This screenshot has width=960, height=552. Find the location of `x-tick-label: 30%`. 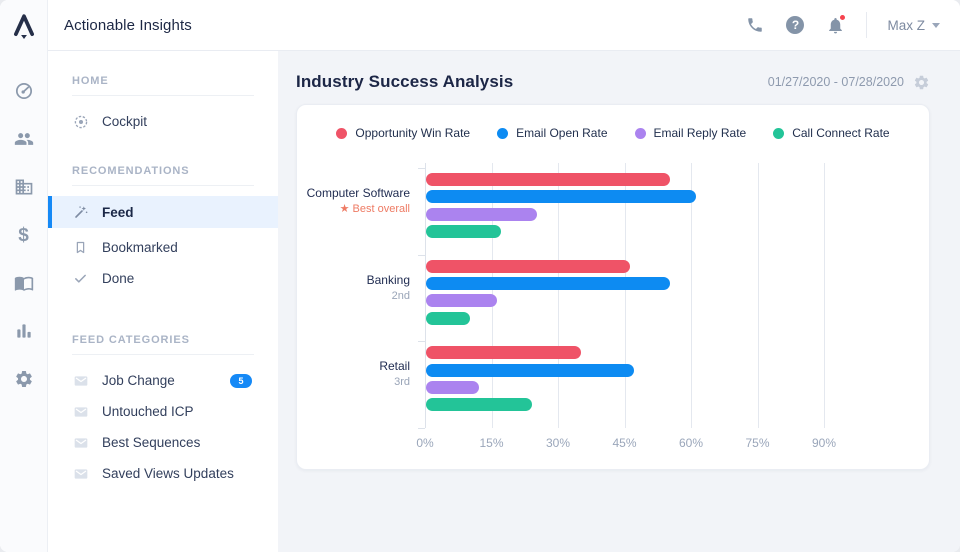

x-tick-label: 30% is located at coordinates (558, 443).